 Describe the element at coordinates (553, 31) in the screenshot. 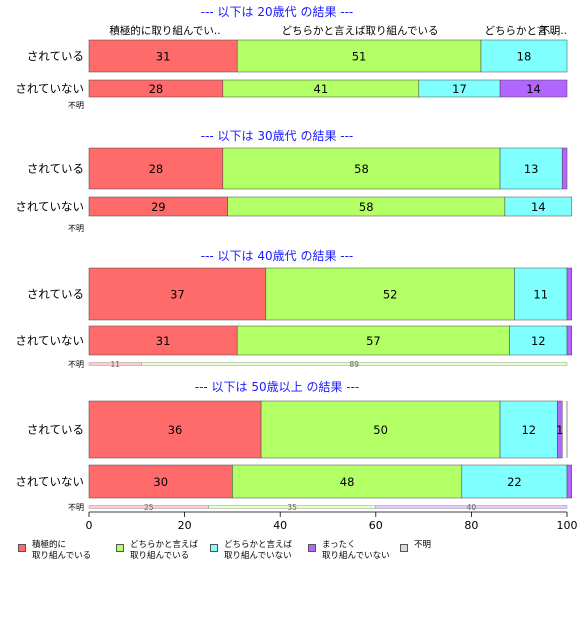

I see `column-header-3: 不明..` at that location.